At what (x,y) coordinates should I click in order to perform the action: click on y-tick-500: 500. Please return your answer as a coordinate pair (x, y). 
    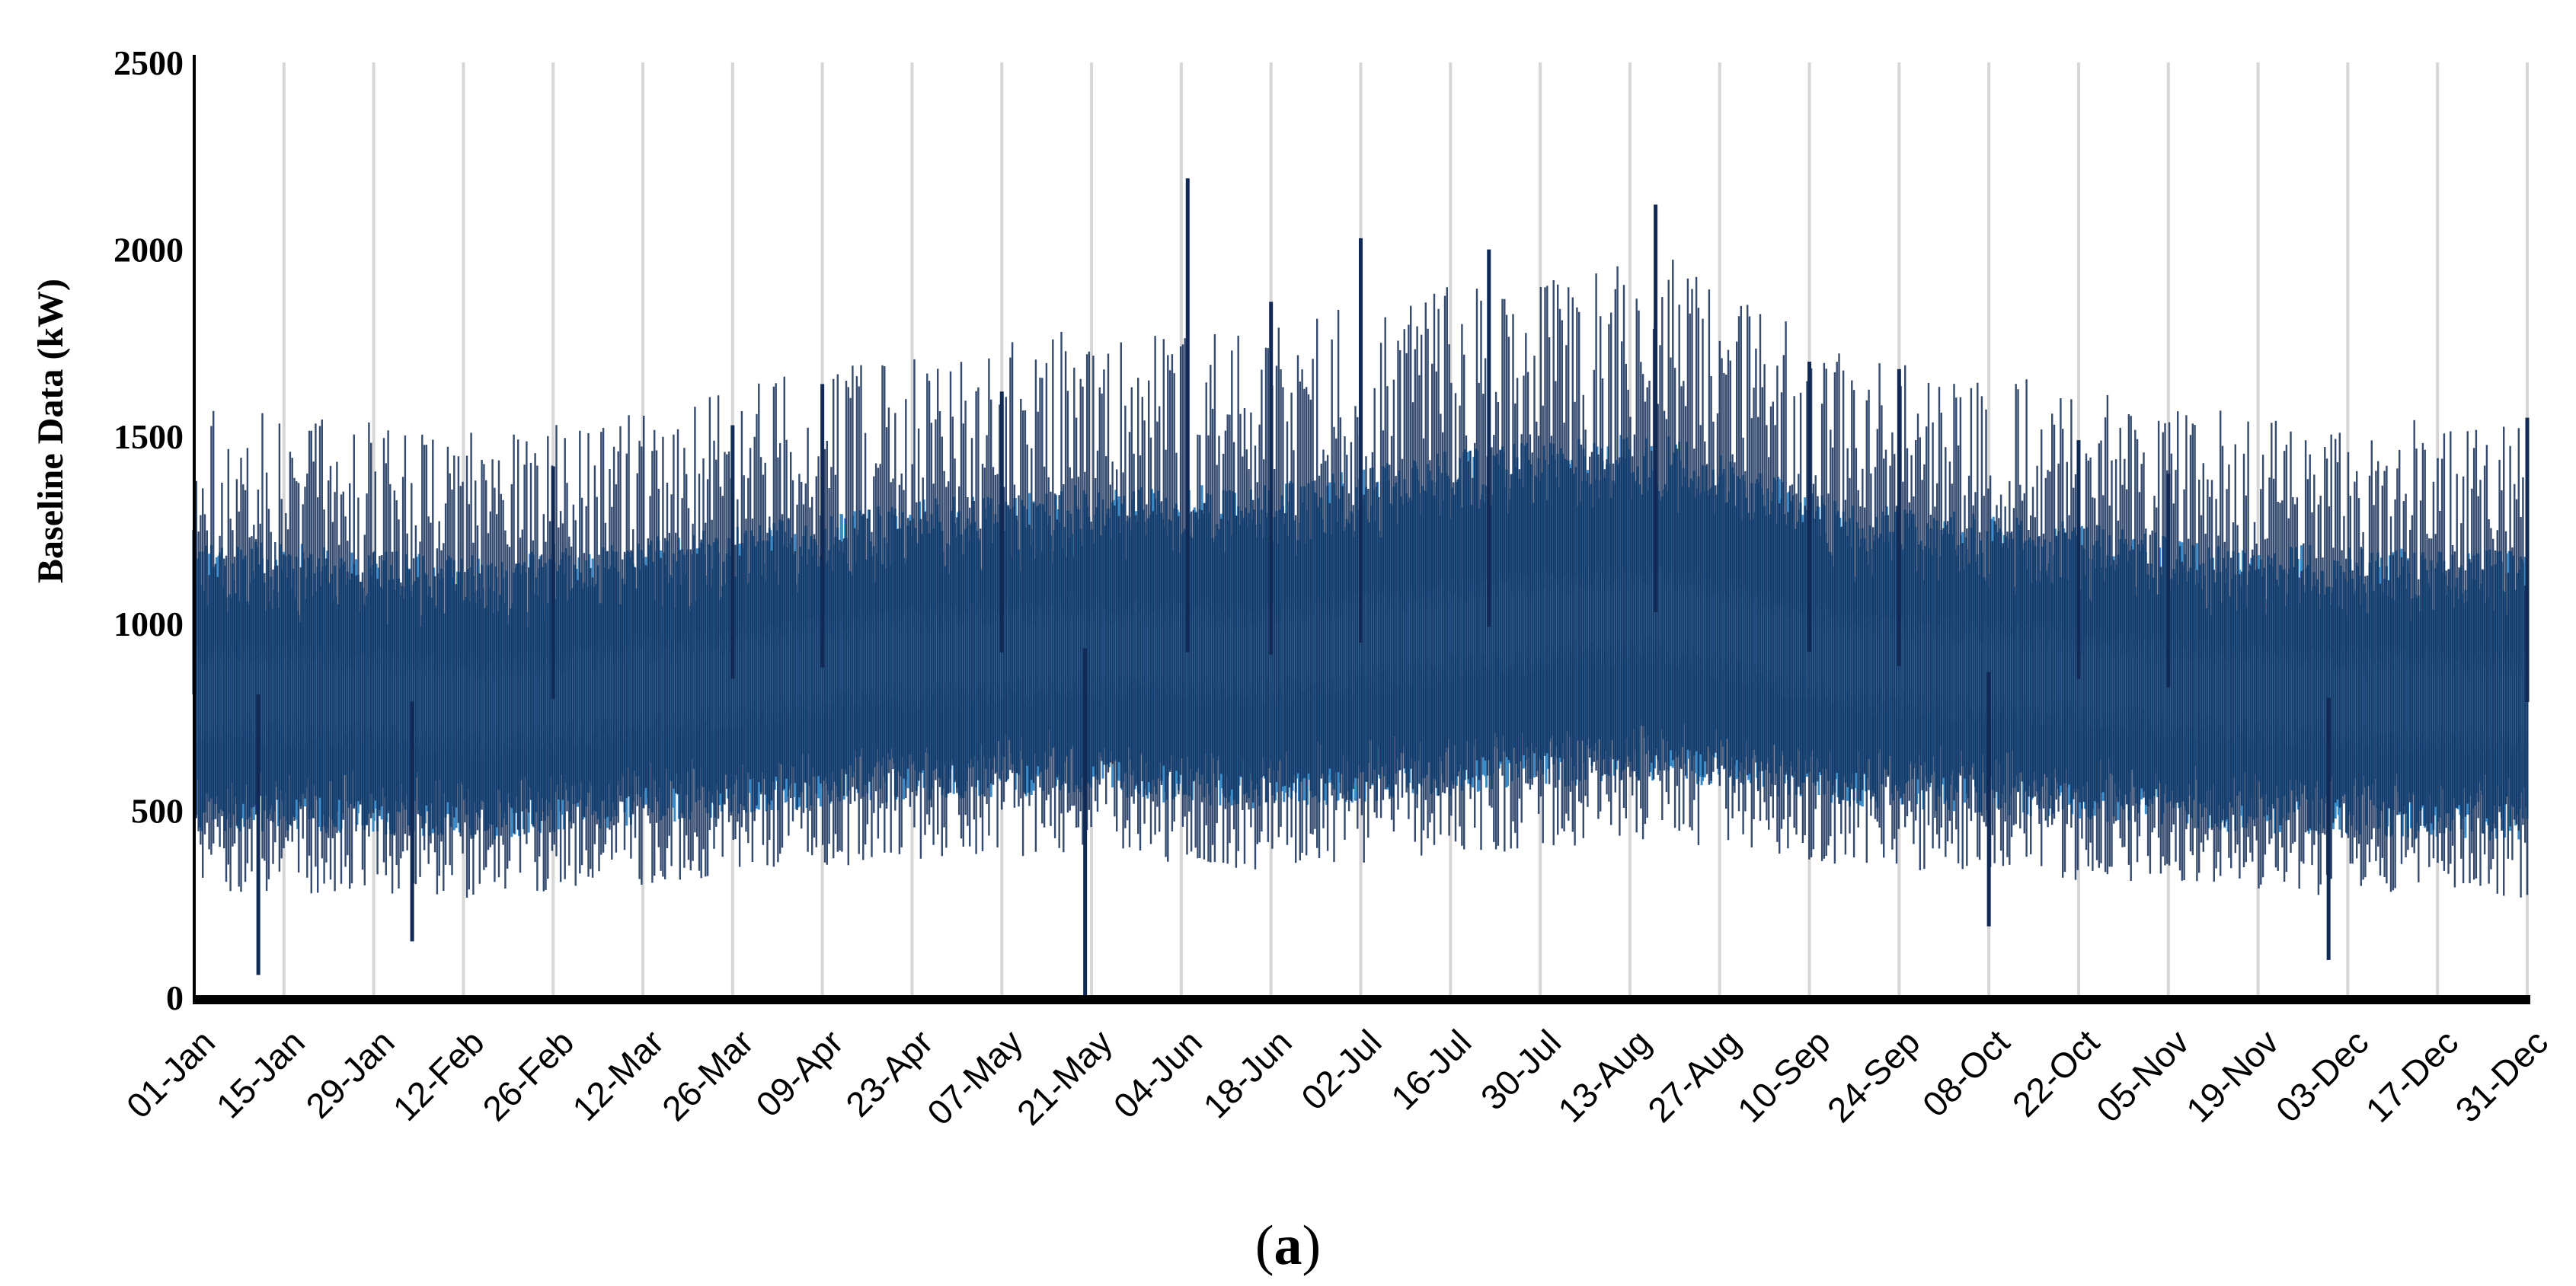
    Looking at the image, I should click on (157, 810).